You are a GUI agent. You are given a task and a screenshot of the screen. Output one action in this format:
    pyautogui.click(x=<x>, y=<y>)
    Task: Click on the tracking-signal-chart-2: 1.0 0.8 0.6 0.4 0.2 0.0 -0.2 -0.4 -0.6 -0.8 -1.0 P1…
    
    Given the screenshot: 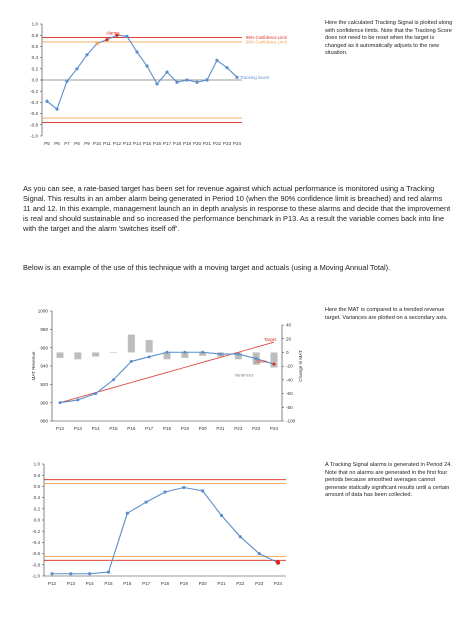 What is the action you would take?
    pyautogui.click(x=159, y=524)
    